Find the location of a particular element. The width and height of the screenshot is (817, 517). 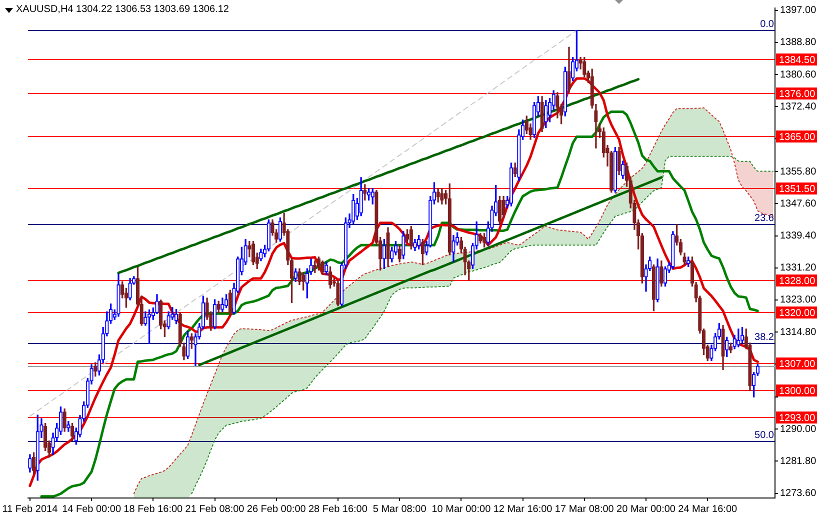

ref-line-label: 1300.00 is located at coordinates (797, 391).